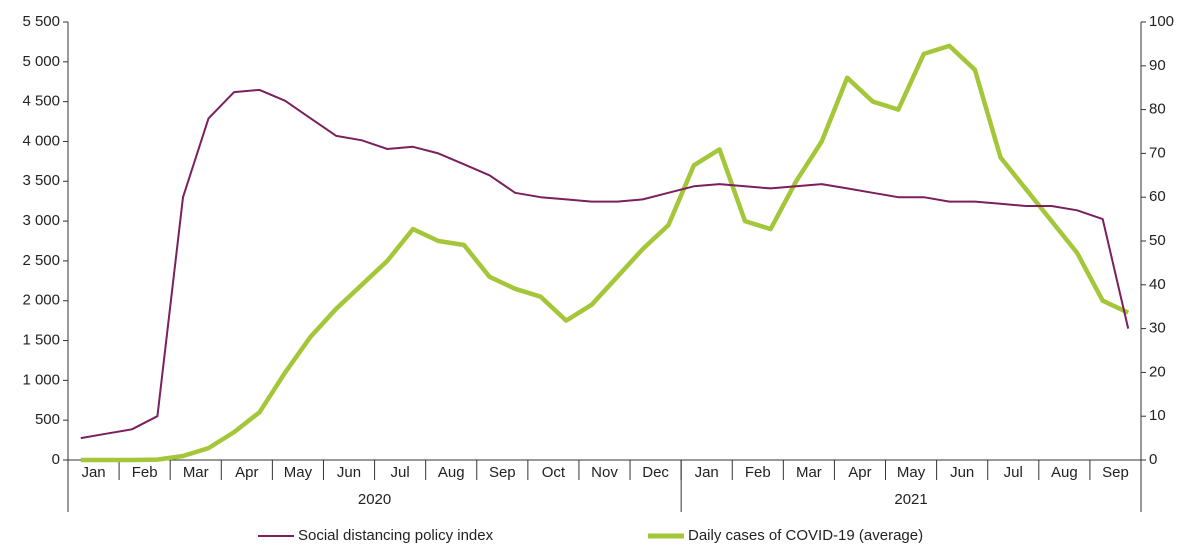  What do you see at coordinates (655, 472) in the screenshot?
I see `x-tick-label: Dec` at bounding box center [655, 472].